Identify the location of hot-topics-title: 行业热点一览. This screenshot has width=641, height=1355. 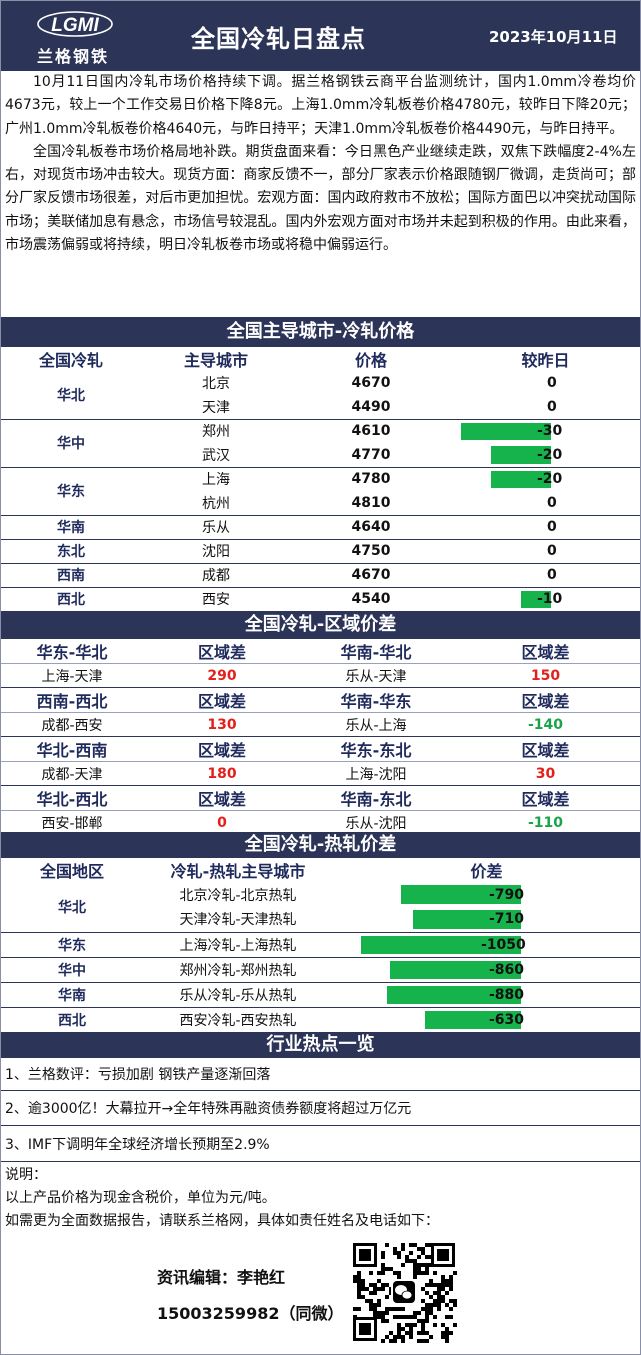
(320, 1045).